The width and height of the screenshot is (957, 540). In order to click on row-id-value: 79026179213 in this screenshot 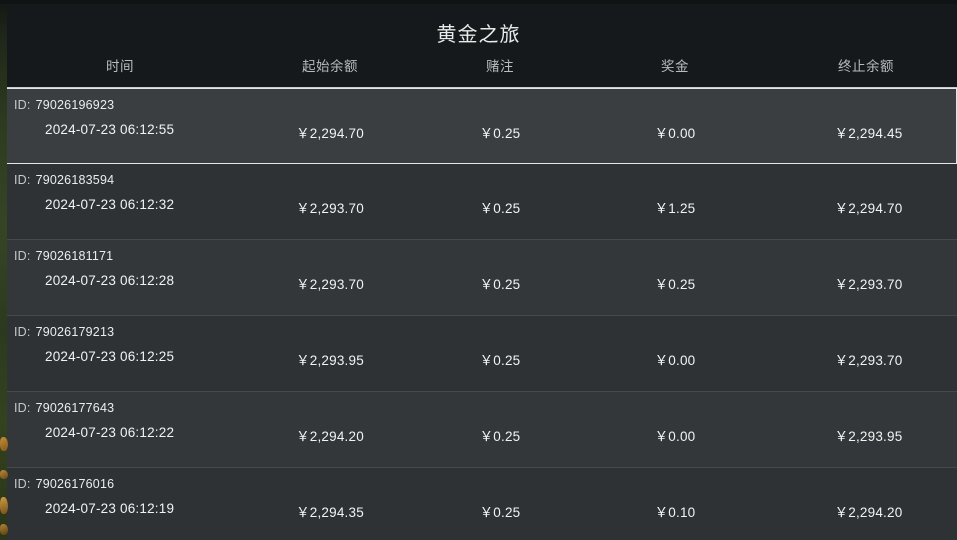, I will do `click(75, 332)`.